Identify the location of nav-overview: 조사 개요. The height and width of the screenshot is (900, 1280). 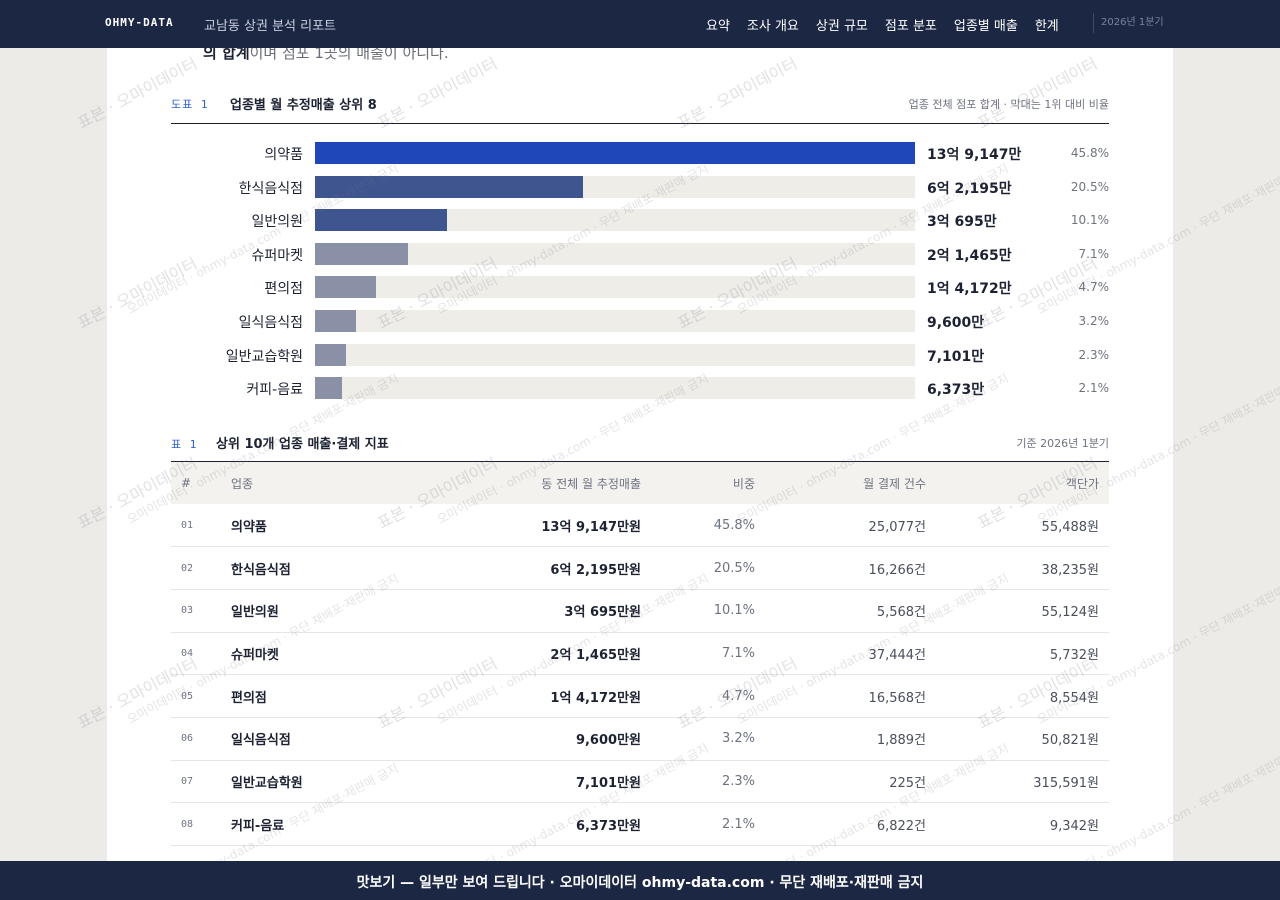
(772, 26).